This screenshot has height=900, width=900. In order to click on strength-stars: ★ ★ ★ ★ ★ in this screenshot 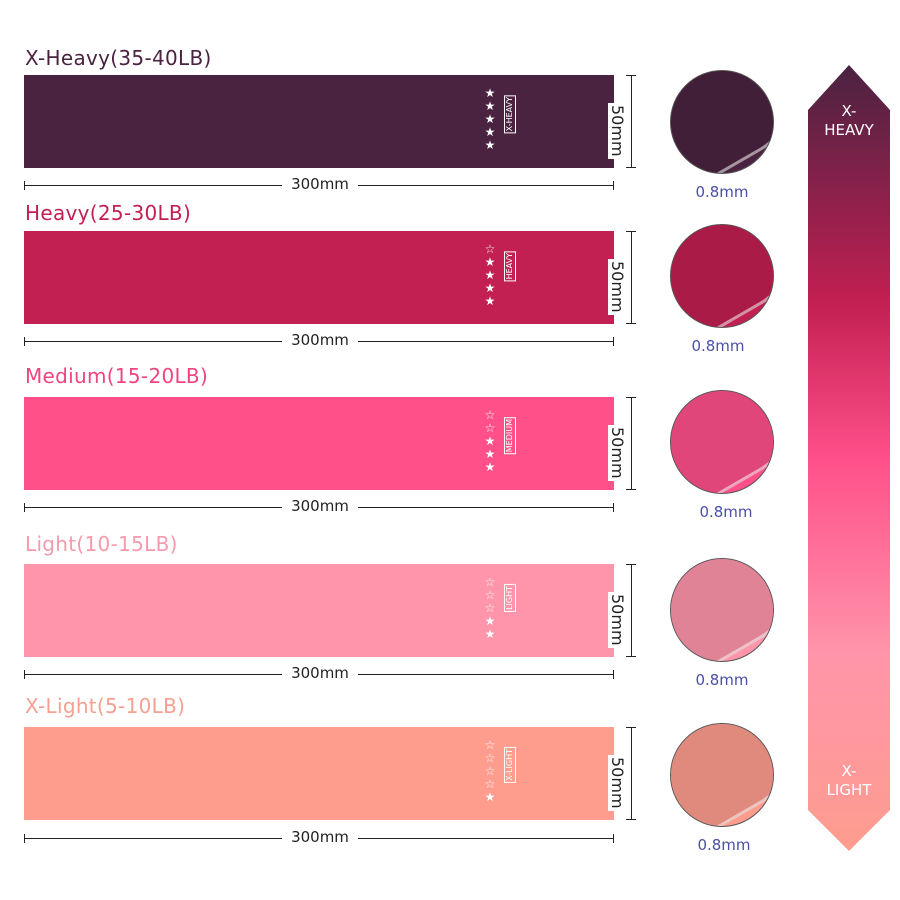, I will do `click(490, 119)`.